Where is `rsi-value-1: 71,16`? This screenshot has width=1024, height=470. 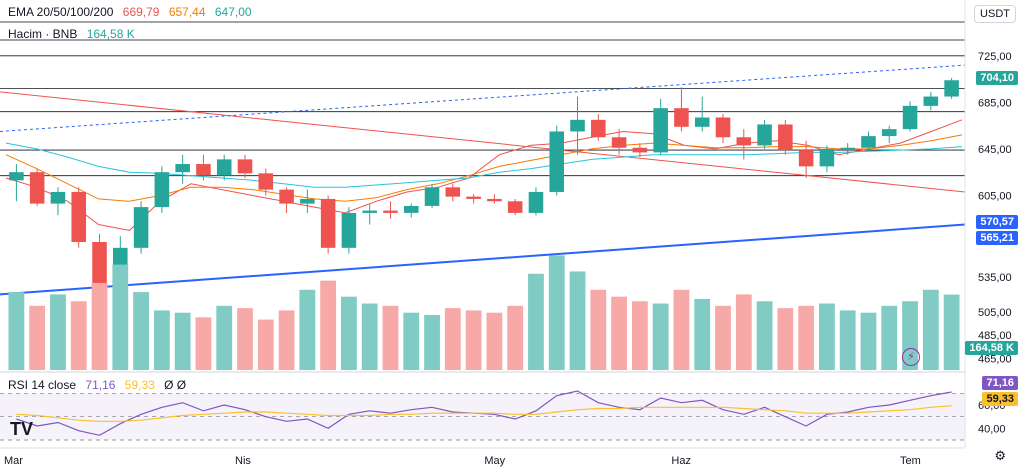 rsi-value-1: 71,16 is located at coordinates (100, 385).